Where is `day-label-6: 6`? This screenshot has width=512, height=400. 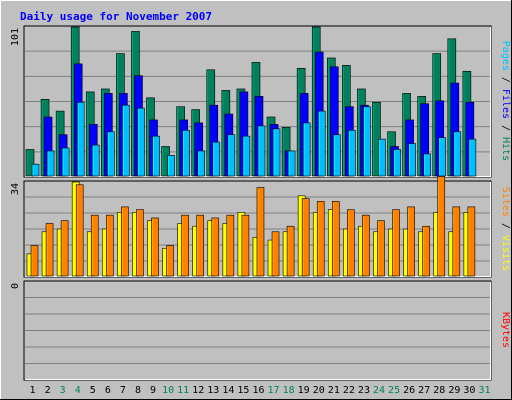 day-label-6: 6 is located at coordinates (108, 390).